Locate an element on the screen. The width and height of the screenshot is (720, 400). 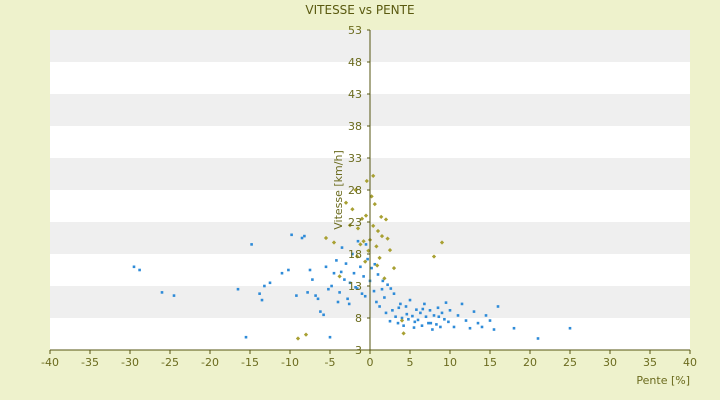
x-axis-label: Pente [%] is located at coordinates (663, 380).